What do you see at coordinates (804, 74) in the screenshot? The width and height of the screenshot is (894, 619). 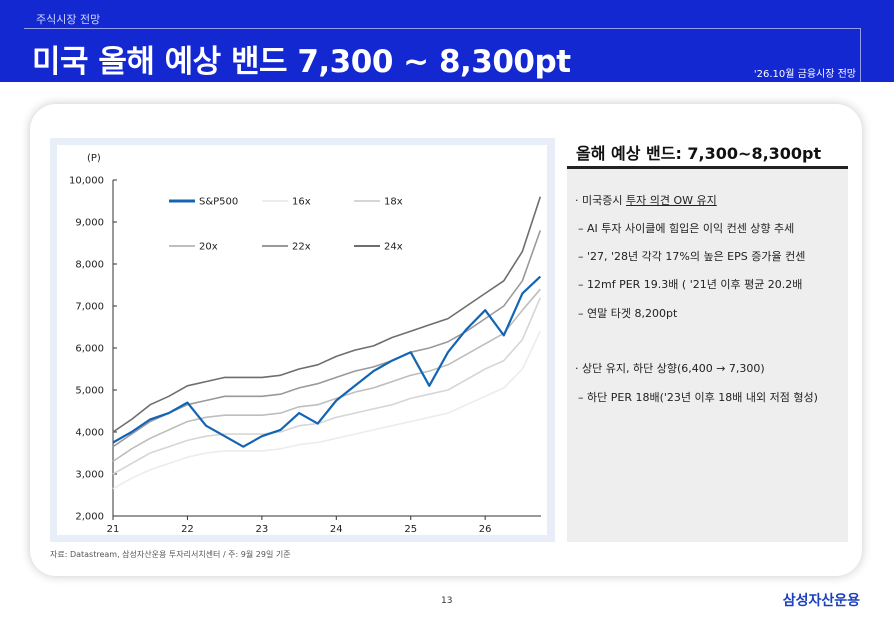 I see `report-tag: '26.10월 금융시장 전망` at bounding box center [804, 74].